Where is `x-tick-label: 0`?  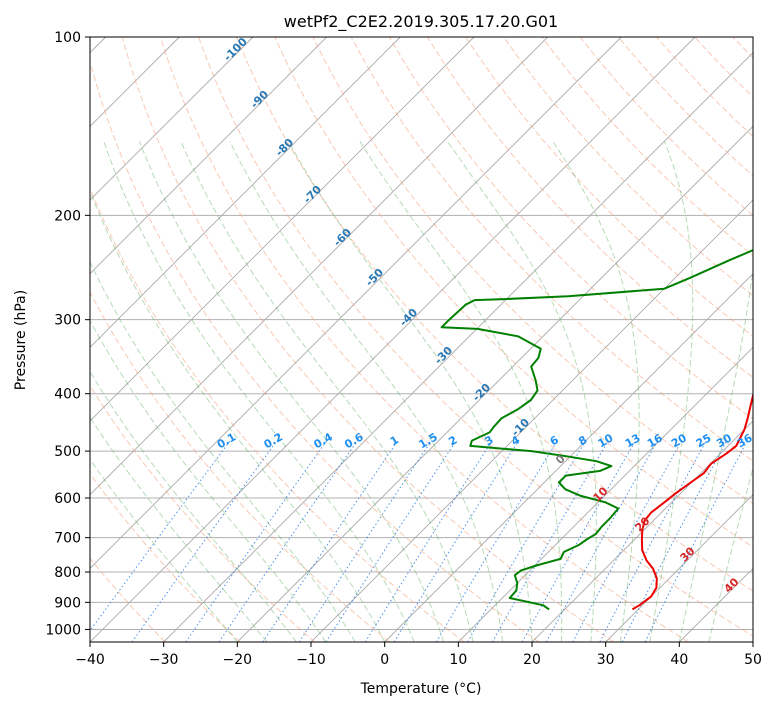 x-tick-label: 0 is located at coordinates (384, 660).